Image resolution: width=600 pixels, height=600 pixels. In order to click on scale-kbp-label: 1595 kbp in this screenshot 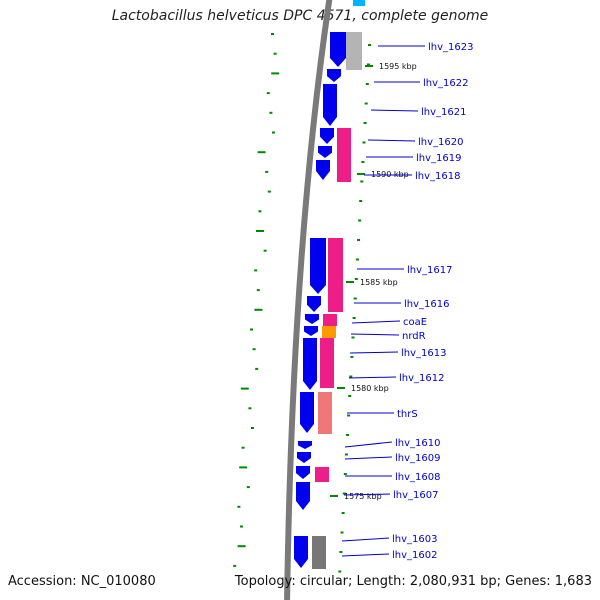, I will do `click(398, 66)`.